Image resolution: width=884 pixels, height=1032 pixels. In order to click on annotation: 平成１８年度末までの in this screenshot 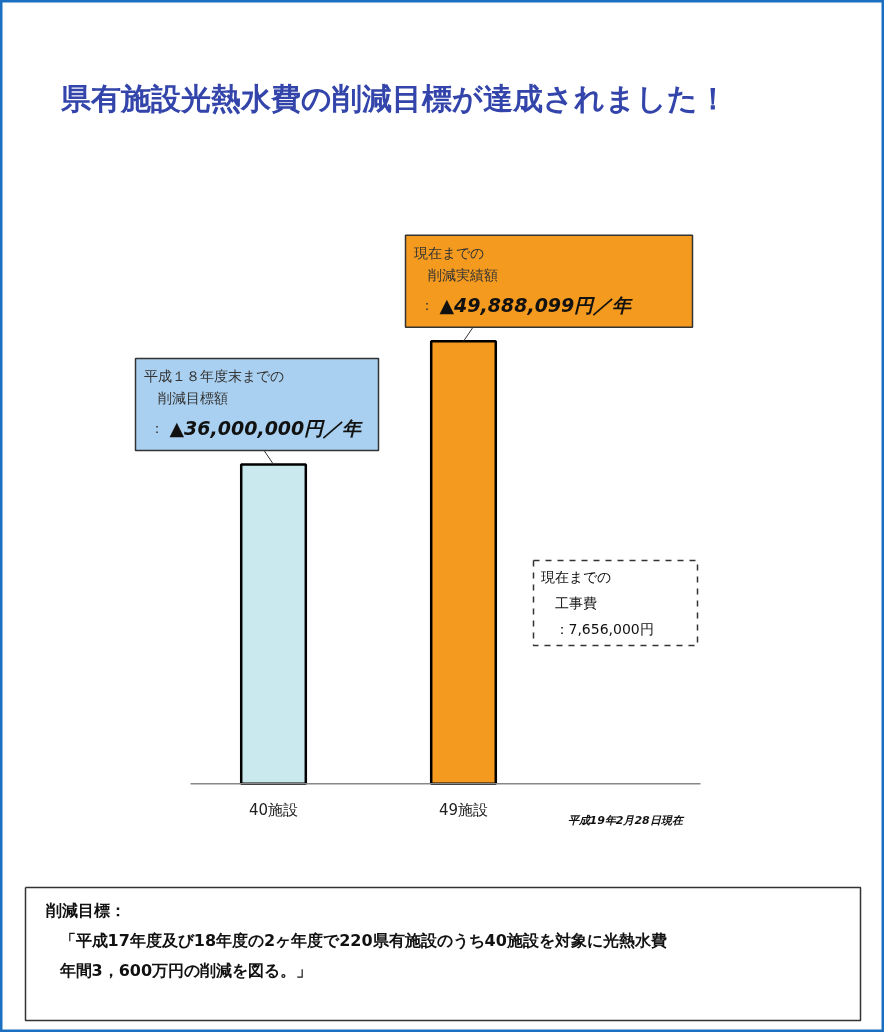, I will do `click(213, 376)`.